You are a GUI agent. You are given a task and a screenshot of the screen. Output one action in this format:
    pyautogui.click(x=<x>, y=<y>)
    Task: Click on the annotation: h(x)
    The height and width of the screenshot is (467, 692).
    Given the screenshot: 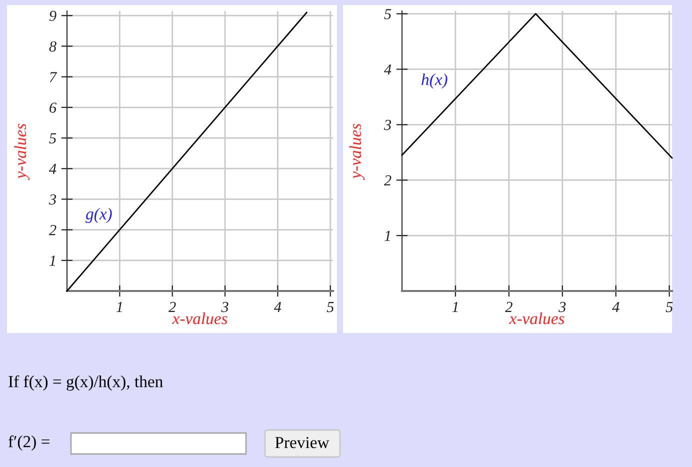 What is the action you would take?
    pyautogui.click(x=435, y=81)
    